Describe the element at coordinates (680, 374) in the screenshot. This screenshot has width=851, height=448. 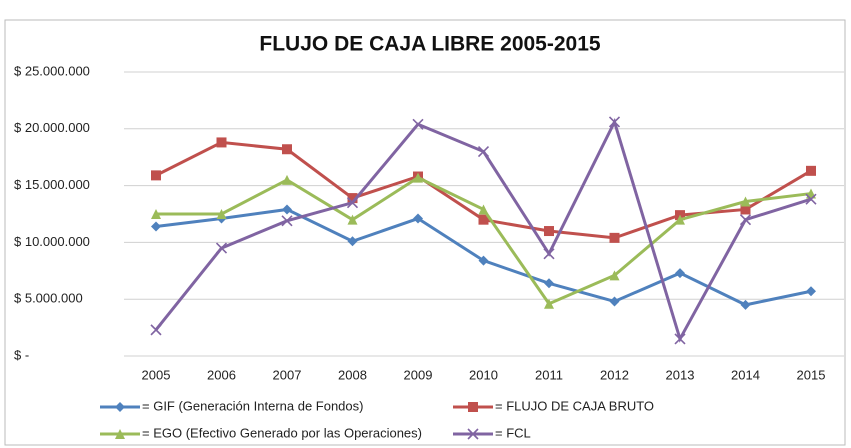
I see `x-tick-label: 2013` at that location.